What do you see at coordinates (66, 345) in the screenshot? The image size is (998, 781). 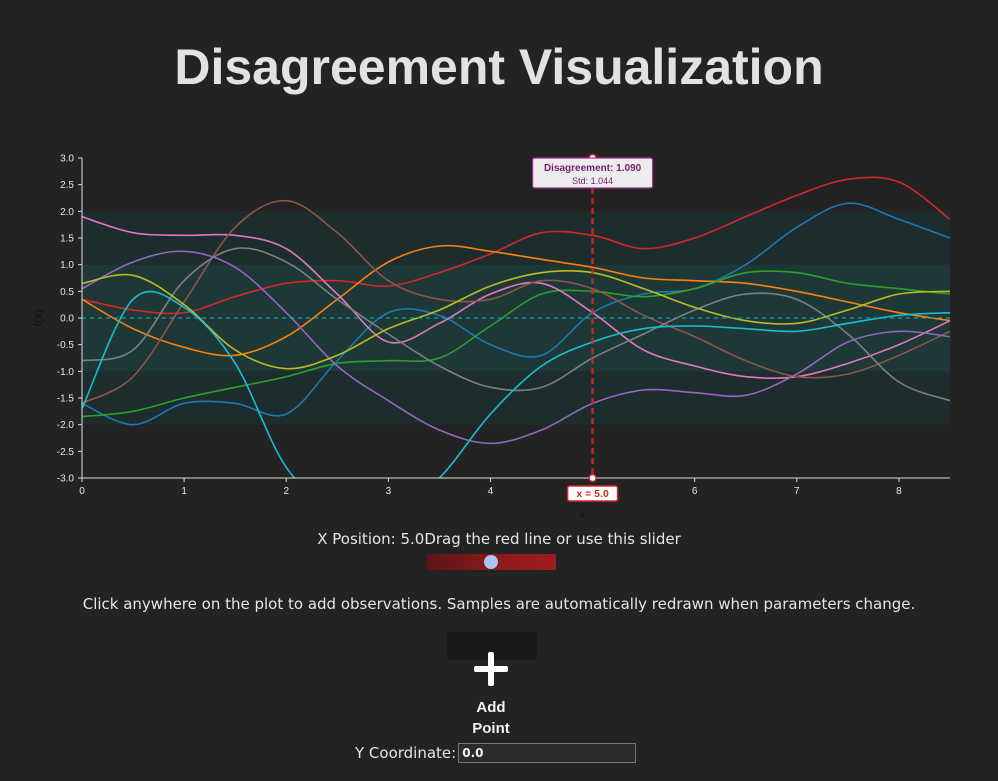 I see `y-tick-label: -0.5` at bounding box center [66, 345].